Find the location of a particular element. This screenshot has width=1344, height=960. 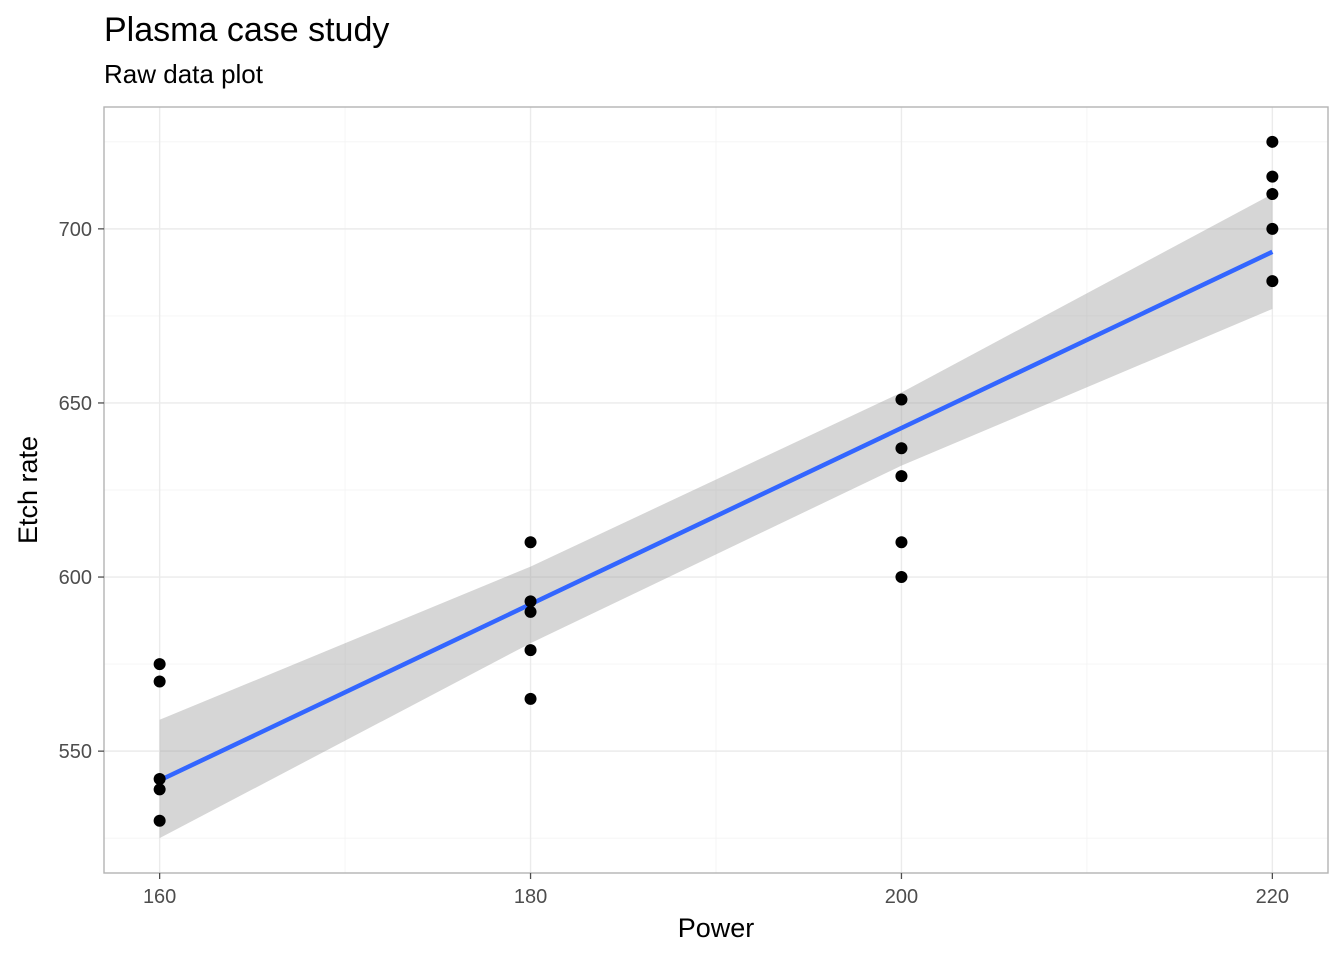

y-tick-label: 650 is located at coordinates (75, 404).